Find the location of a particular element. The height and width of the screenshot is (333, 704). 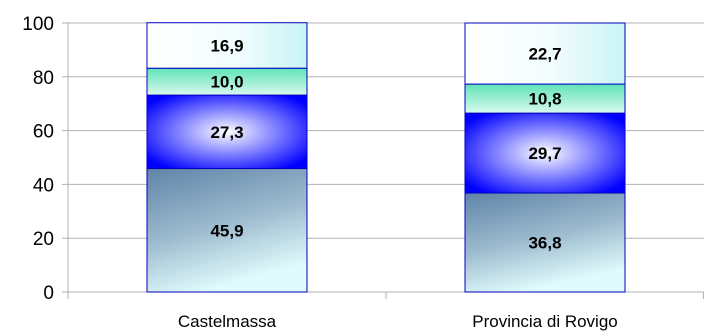

y-tick-label: 100 is located at coordinates (38, 24).